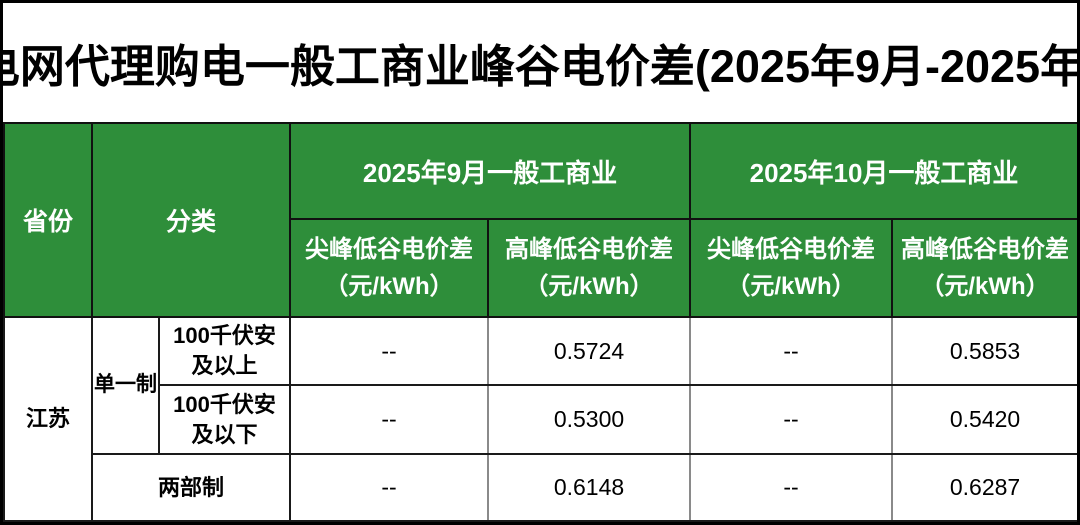 The height and width of the screenshot is (525, 1080). What do you see at coordinates (984, 268) in the screenshot?
I see `header-oct-high-peak-valley-diff: 高峰低谷电价差 （元/kWh）` at bounding box center [984, 268].